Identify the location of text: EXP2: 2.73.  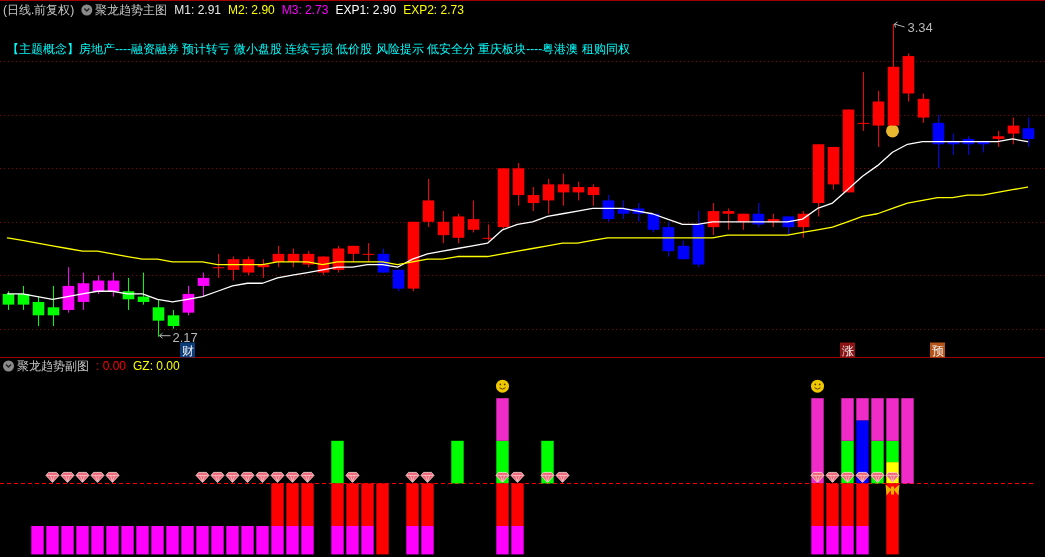
(434, 10).